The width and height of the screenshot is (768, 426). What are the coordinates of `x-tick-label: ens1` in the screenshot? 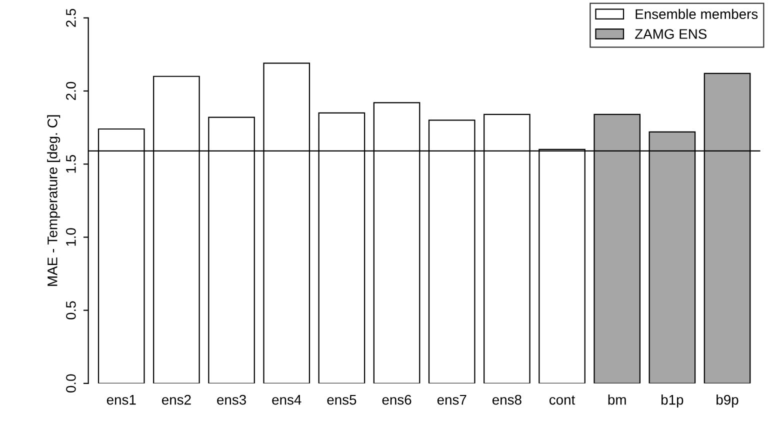 It's located at (121, 400).